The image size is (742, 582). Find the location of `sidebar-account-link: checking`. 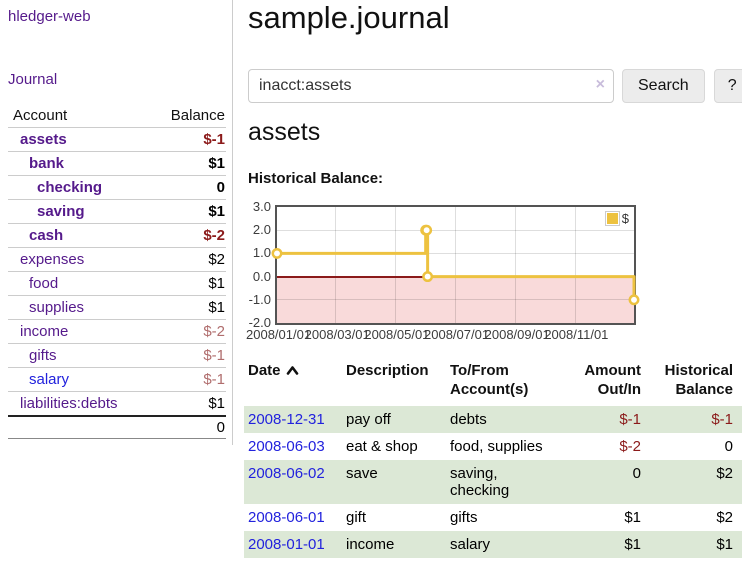

sidebar-account-link: checking is located at coordinates (70, 187).